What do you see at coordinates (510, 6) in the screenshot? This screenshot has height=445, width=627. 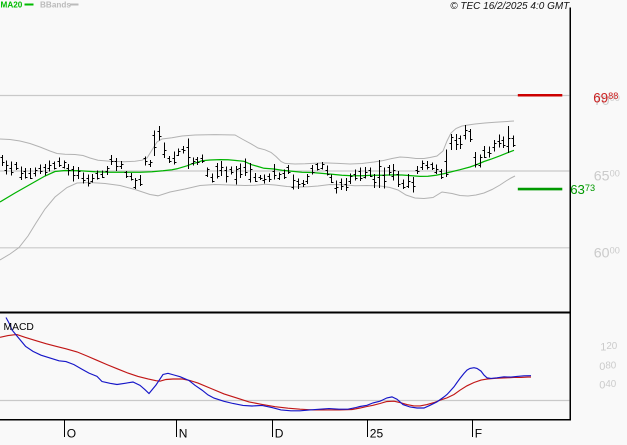 I see `svg-text: © TEC 16/2/2025 4:0 GMT` at bounding box center [510, 6].